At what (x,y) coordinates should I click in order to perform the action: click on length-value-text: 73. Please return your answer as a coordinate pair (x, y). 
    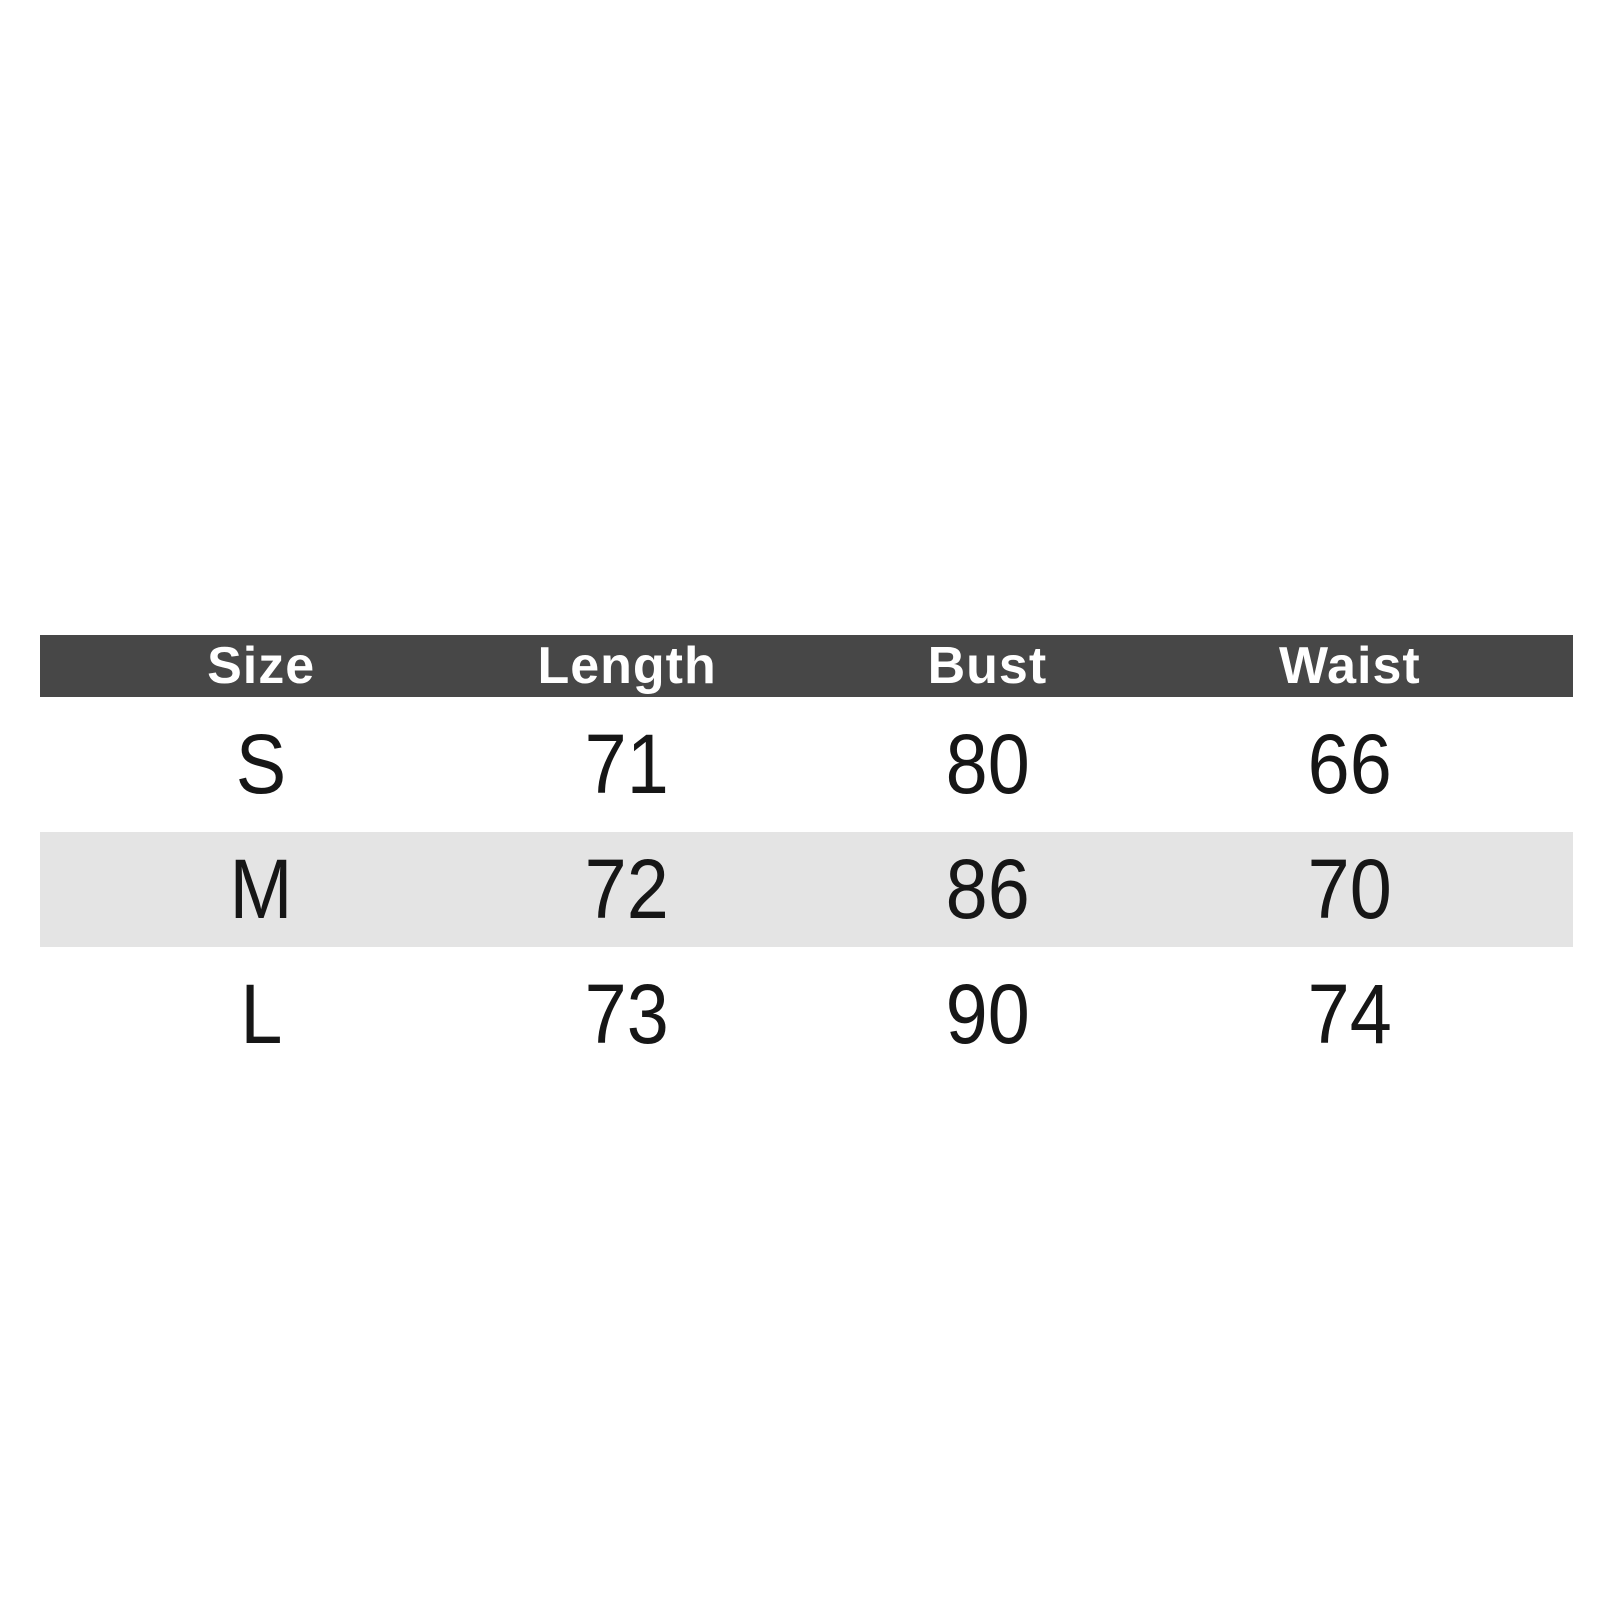
    Looking at the image, I should click on (627, 1014).